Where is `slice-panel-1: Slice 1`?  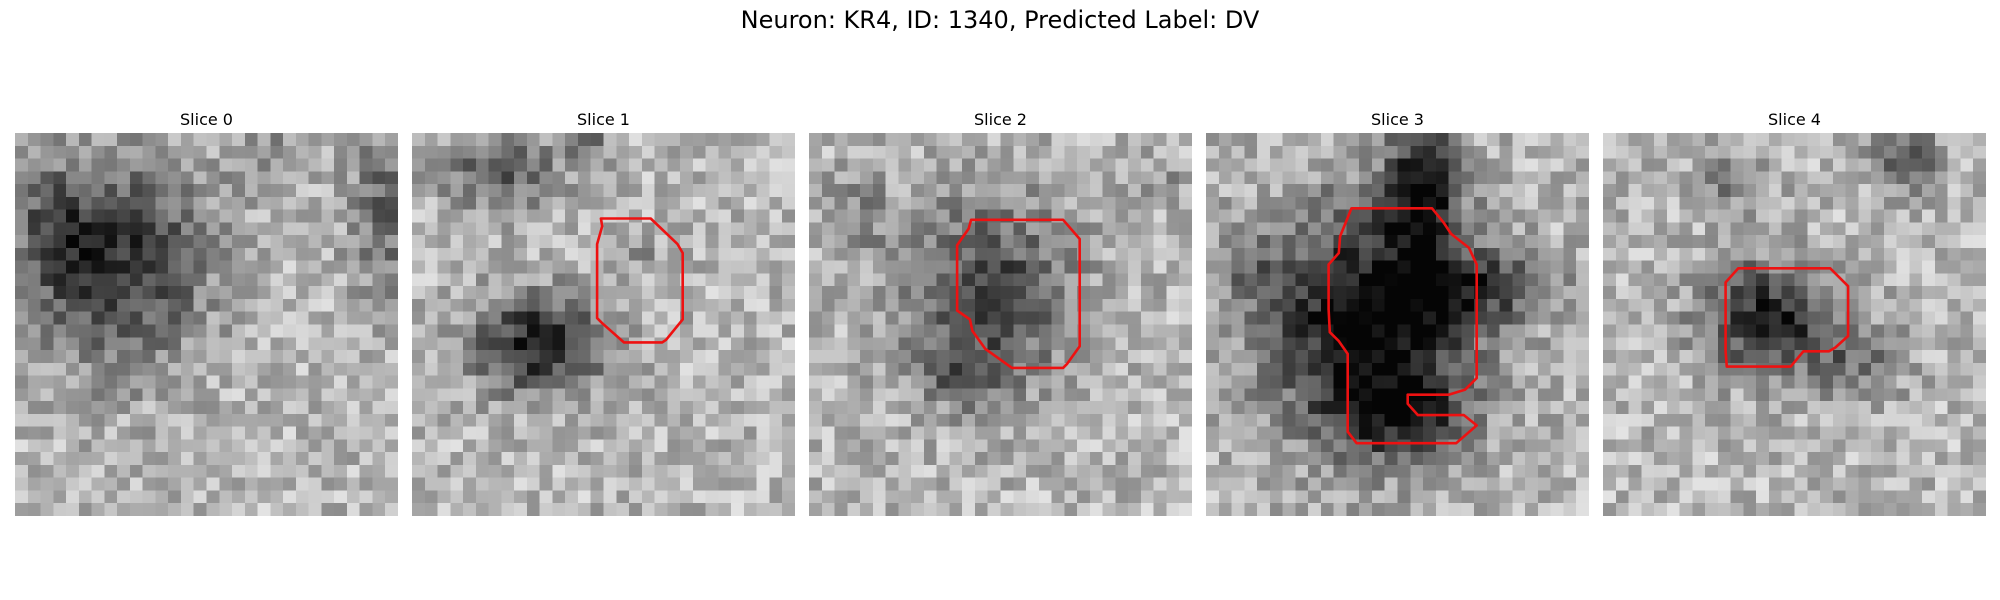
slice-panel-1: Slice 1 is located at coordinates (603, 311).